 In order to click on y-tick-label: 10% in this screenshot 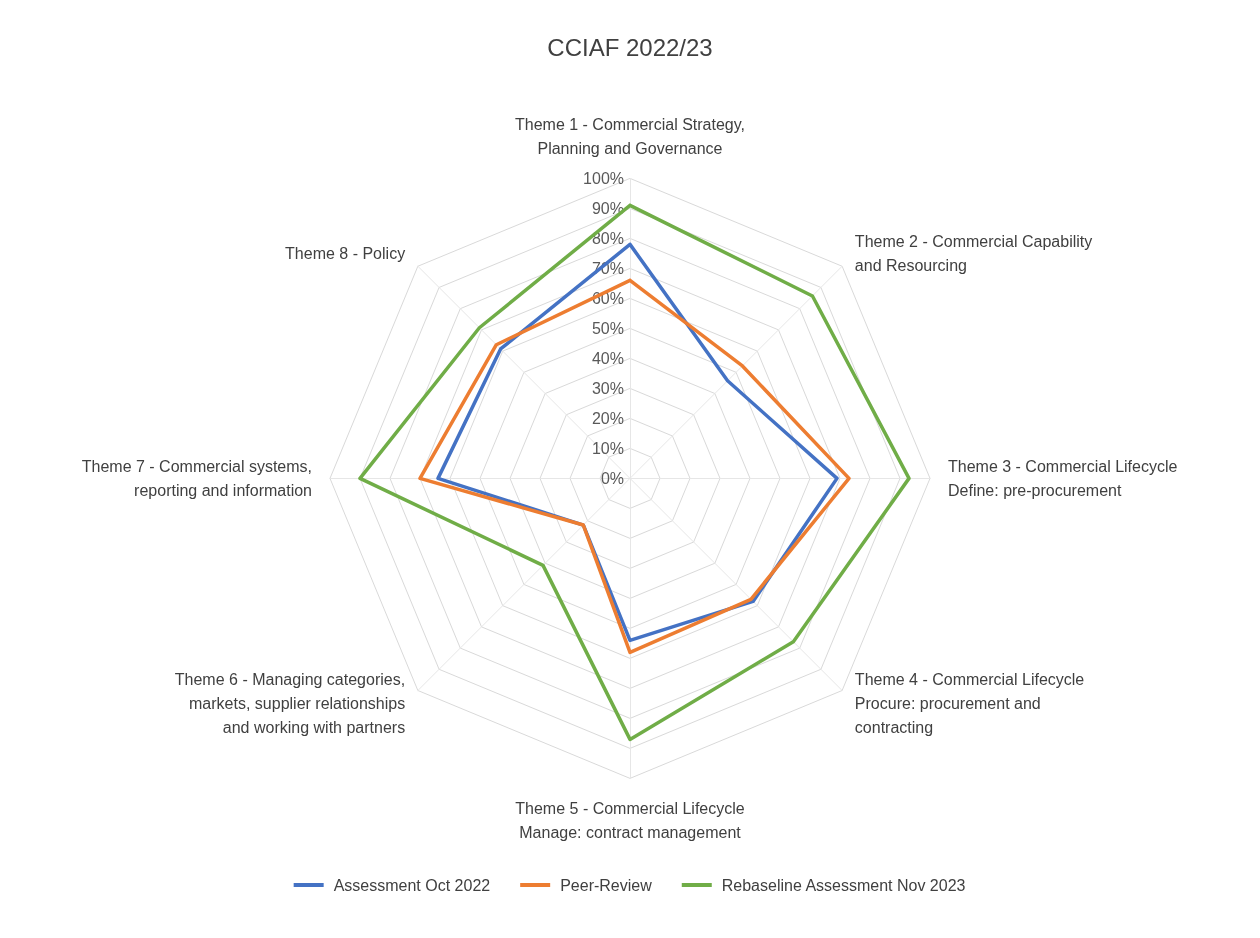, I will do `click(607, 448)`.